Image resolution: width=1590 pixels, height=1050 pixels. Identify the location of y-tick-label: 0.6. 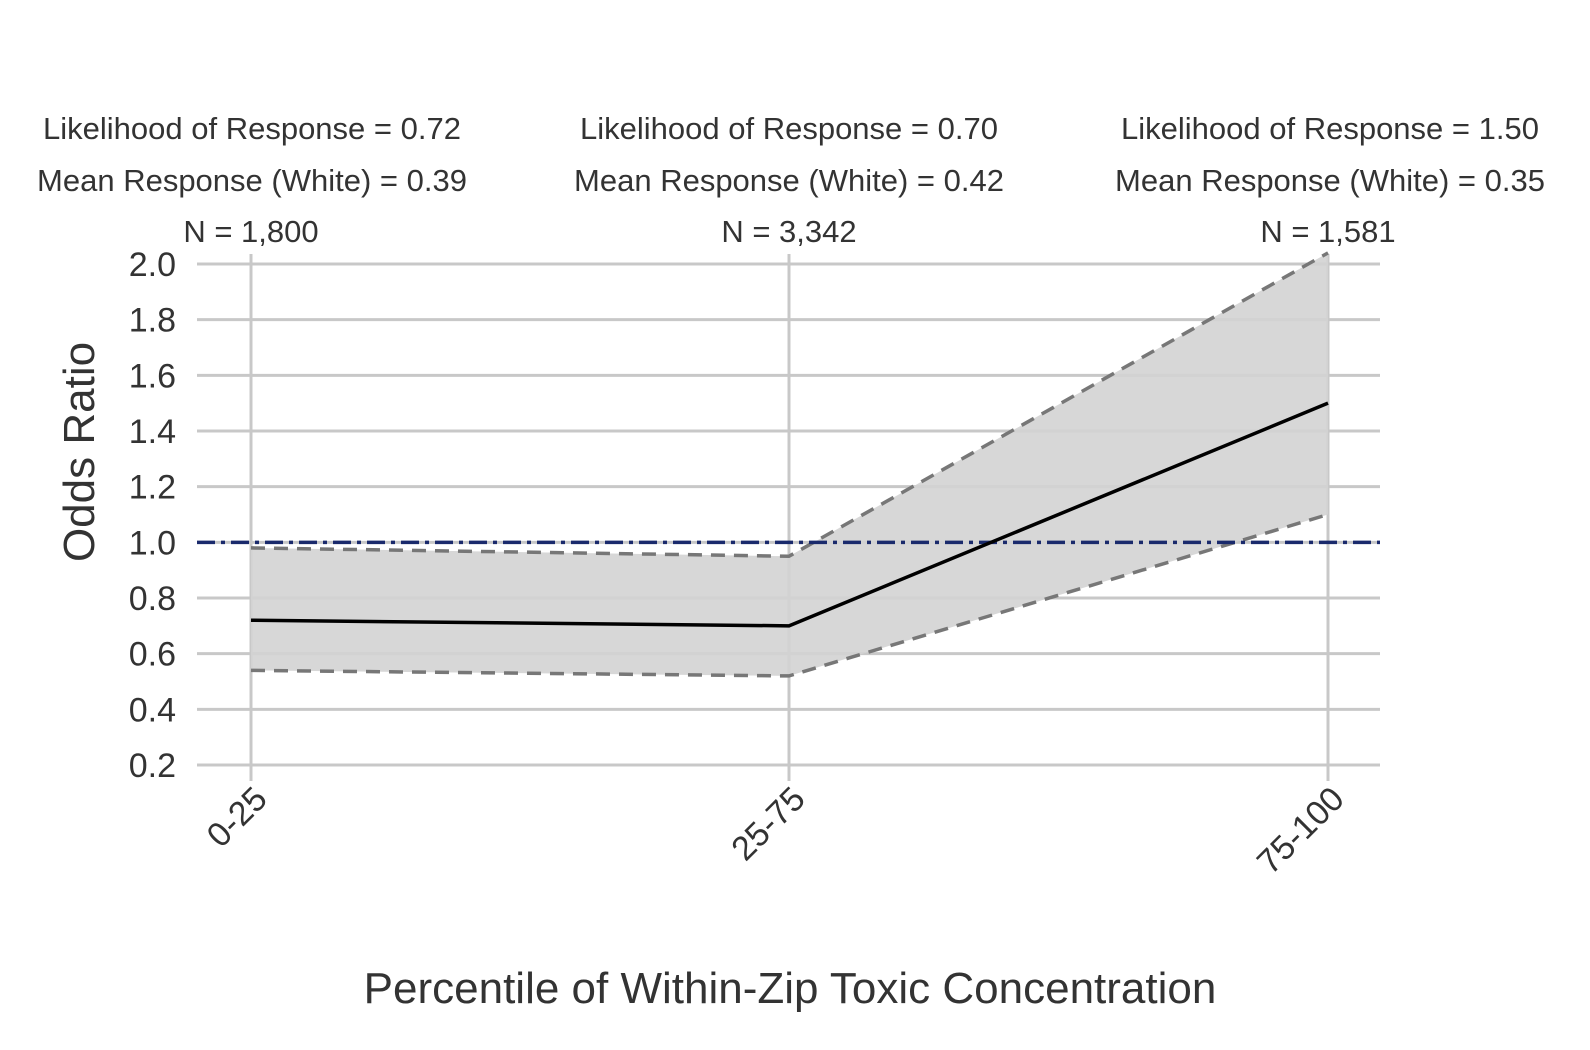
(152, 655).